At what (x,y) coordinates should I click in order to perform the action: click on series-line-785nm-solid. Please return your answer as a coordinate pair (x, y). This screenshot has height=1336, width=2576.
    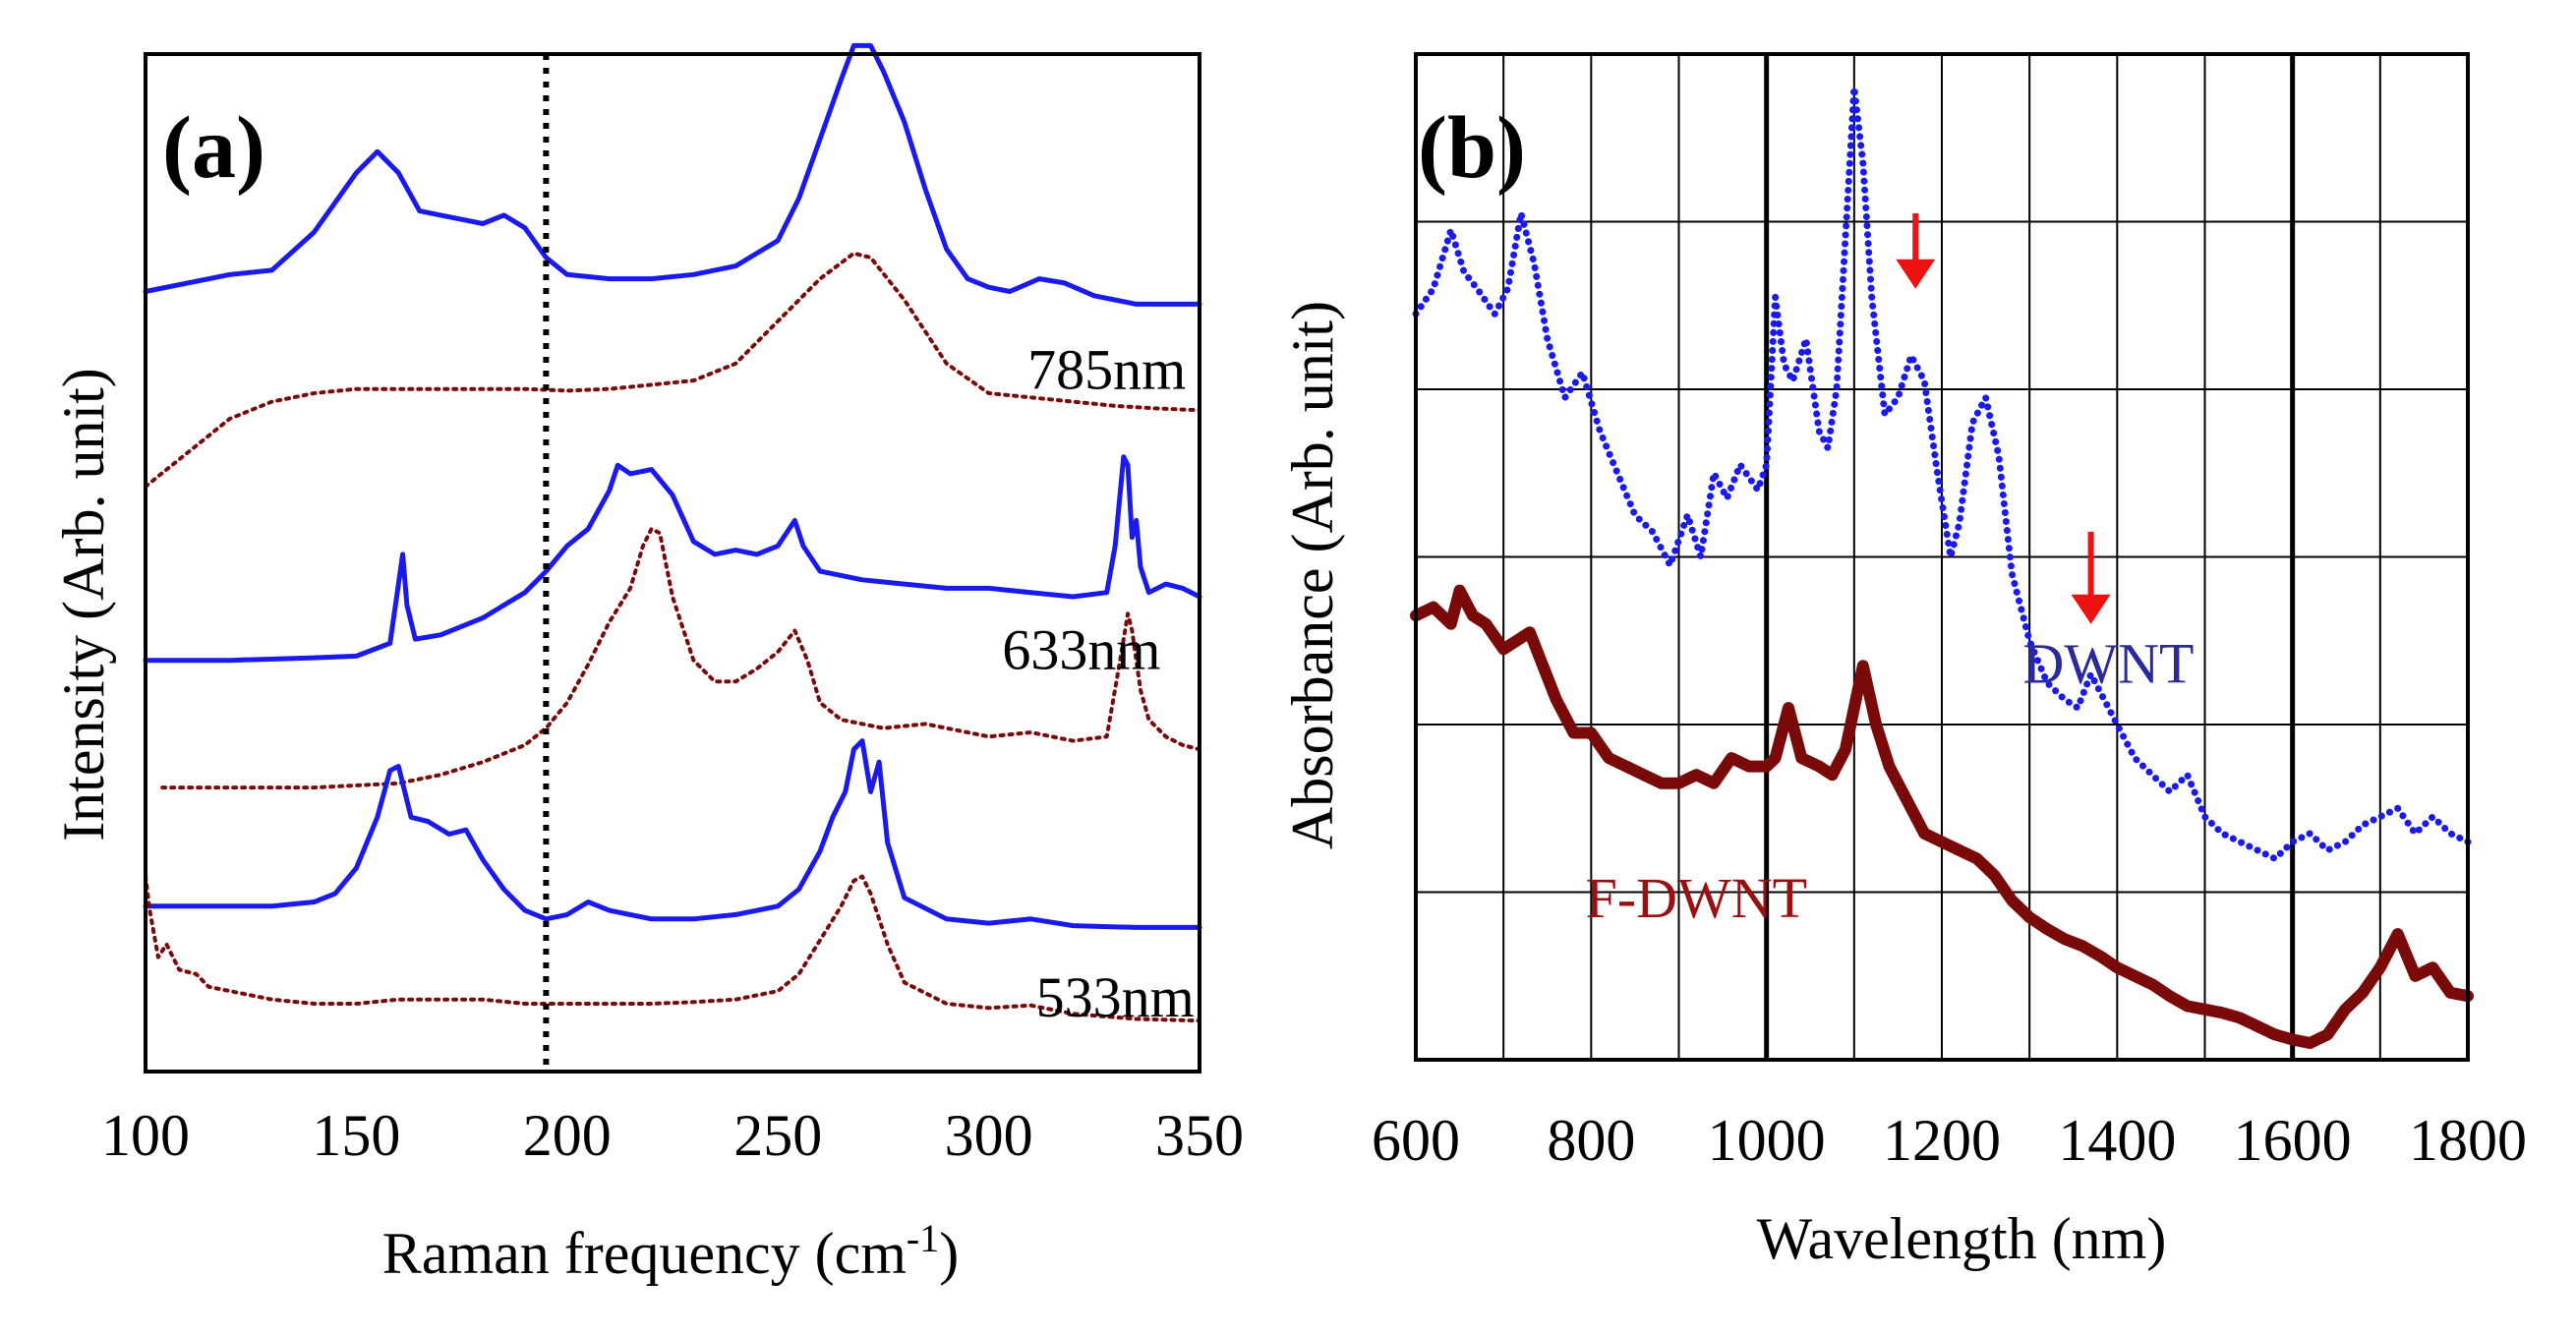
    Looking at the image, I should click on (672, 174).